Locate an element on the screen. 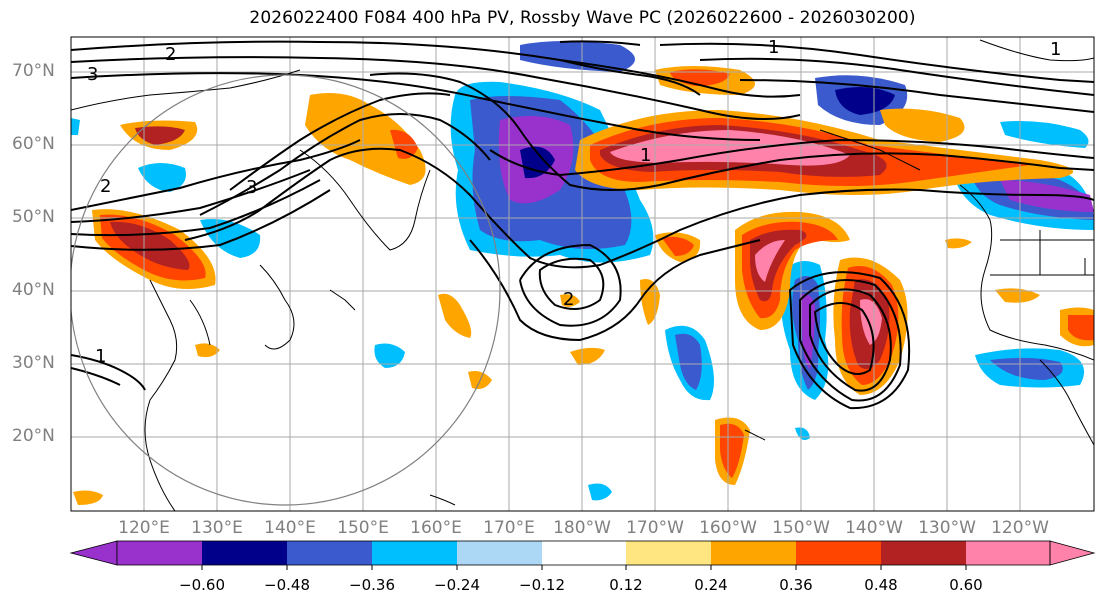 The width and height of the screenshot is (1105, 604). colorbar is located at coordinates (582, 555).